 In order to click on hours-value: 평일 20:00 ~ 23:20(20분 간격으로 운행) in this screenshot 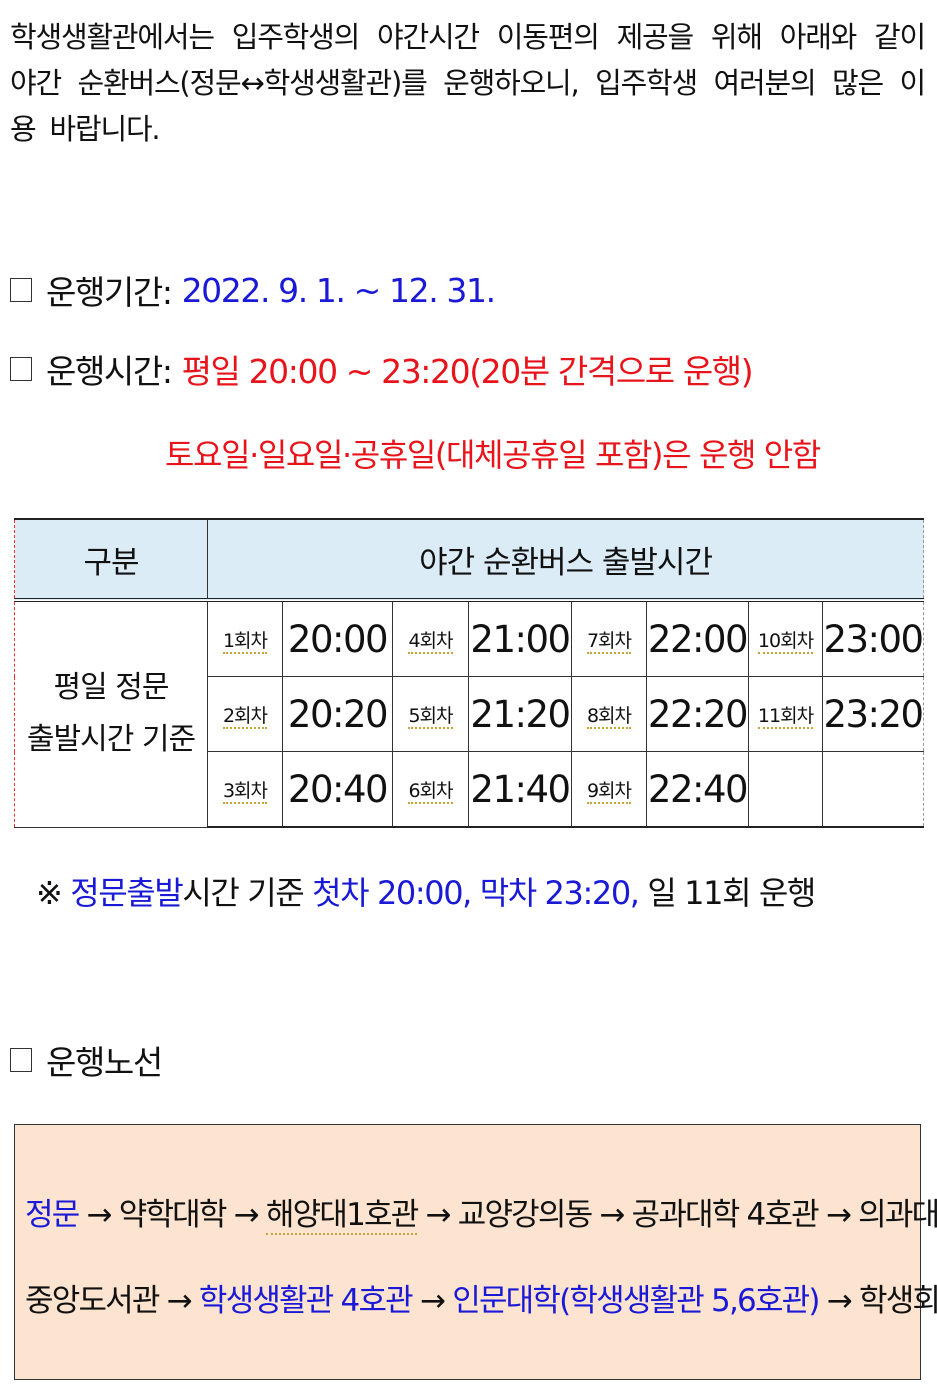, I will do `click(467, 371)`.